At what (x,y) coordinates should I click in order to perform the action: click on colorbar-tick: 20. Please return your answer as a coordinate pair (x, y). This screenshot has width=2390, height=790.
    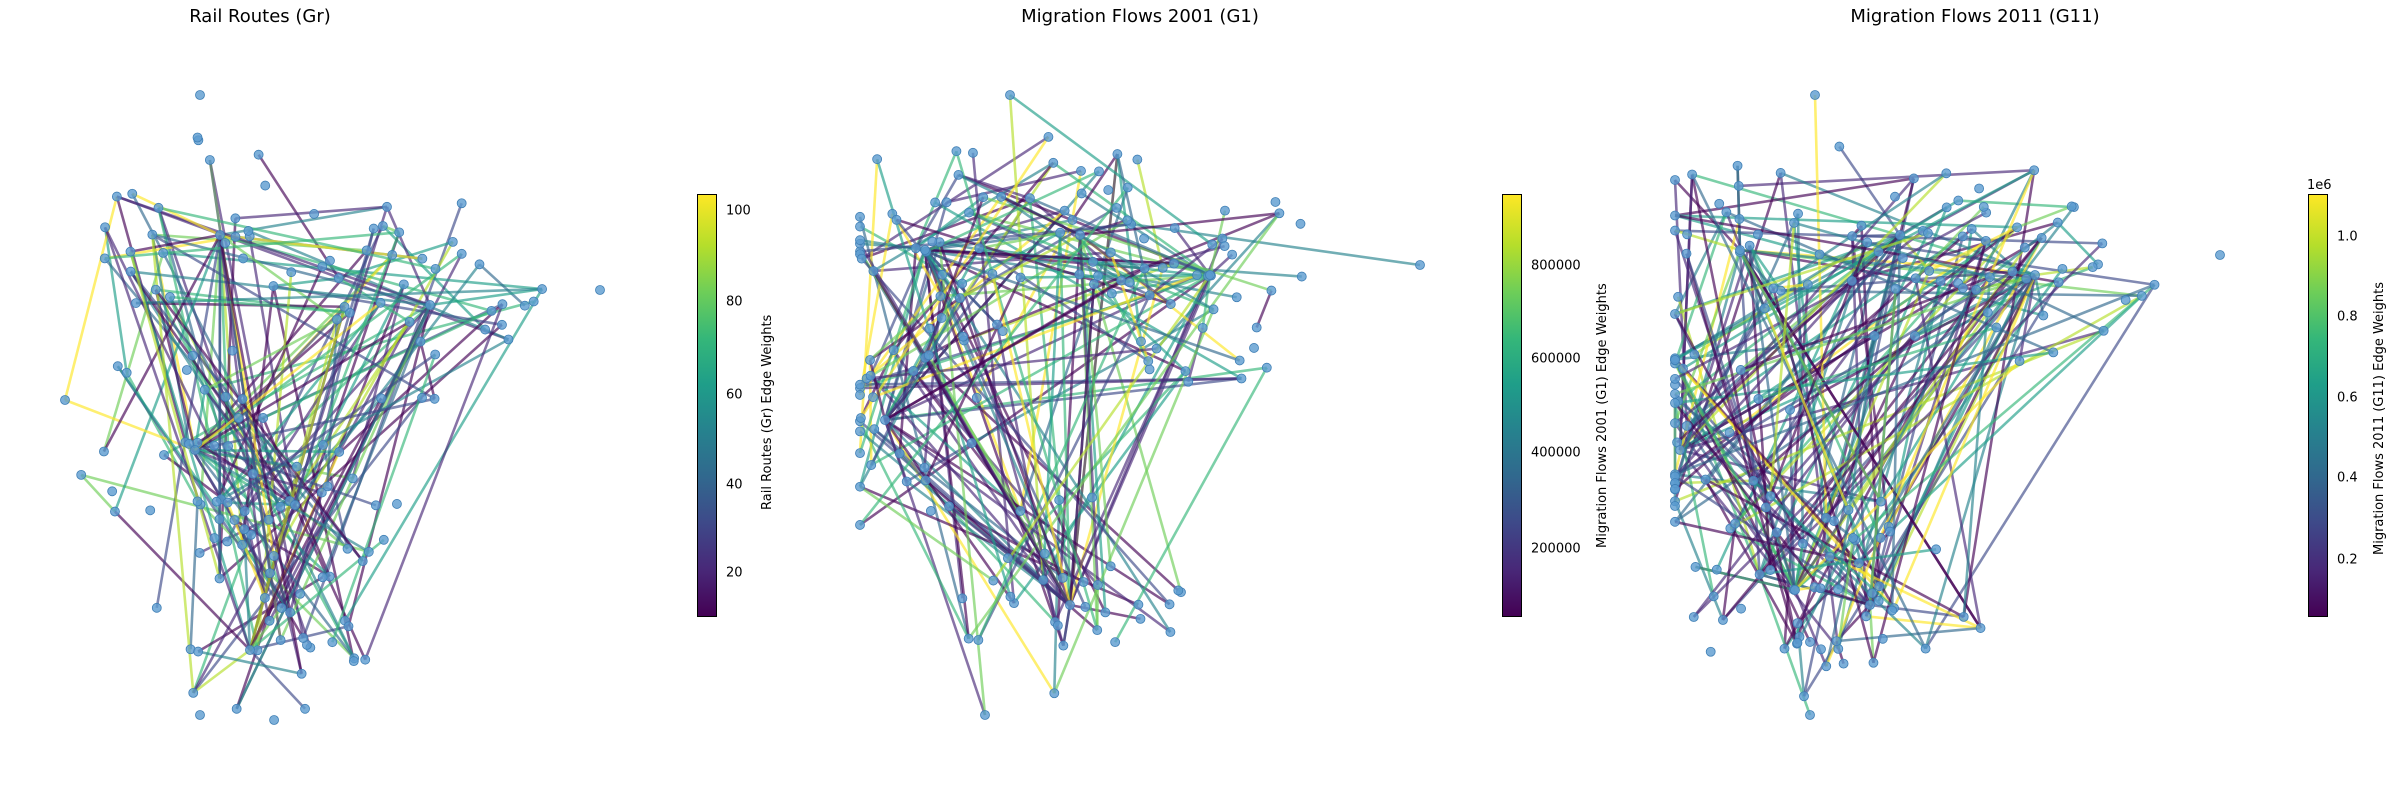
    Looking at the image, I should click on (734, 573).